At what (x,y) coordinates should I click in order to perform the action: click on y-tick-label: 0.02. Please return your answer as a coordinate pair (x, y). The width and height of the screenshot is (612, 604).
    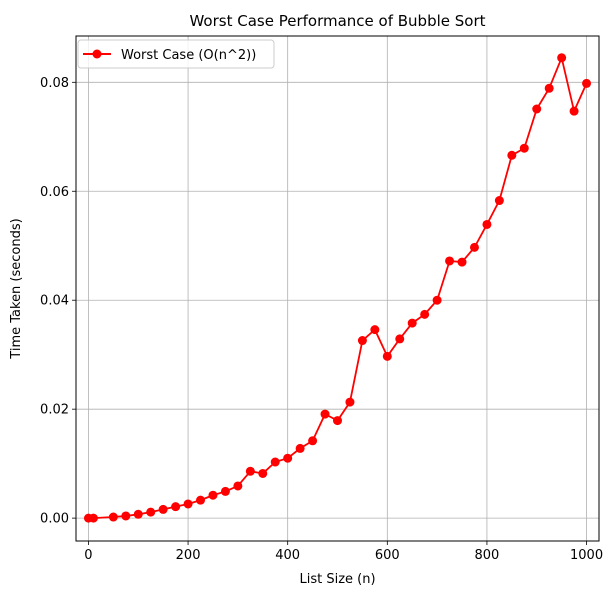
    Looking at the image, I should click on (54, 410).